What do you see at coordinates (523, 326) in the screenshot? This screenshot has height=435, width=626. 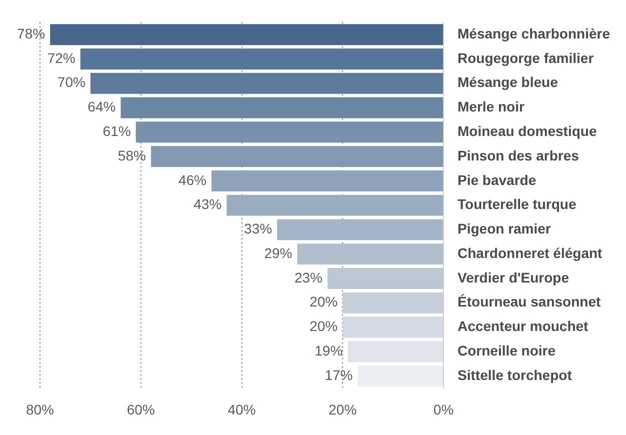 I see `y-tick-label: Accenteur mouchet` at bounding box center [523, 326].